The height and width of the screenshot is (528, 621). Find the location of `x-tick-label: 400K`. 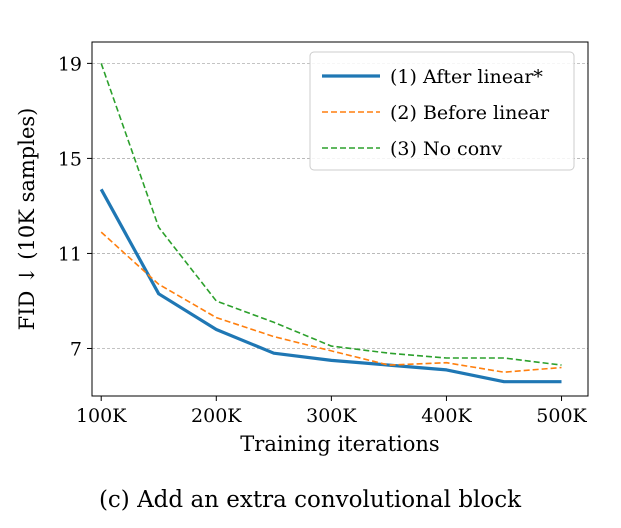

x-tick-label: 400K is located at coordinates (446, 416).